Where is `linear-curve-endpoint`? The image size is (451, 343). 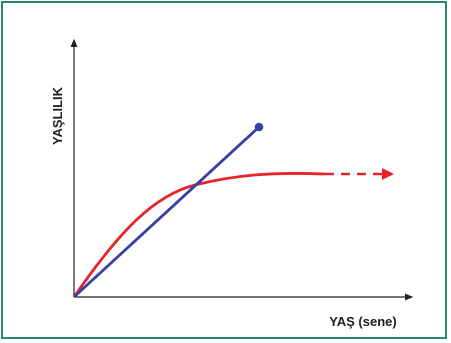 linear-curve-endpoint is located at coordinates (259, 127).